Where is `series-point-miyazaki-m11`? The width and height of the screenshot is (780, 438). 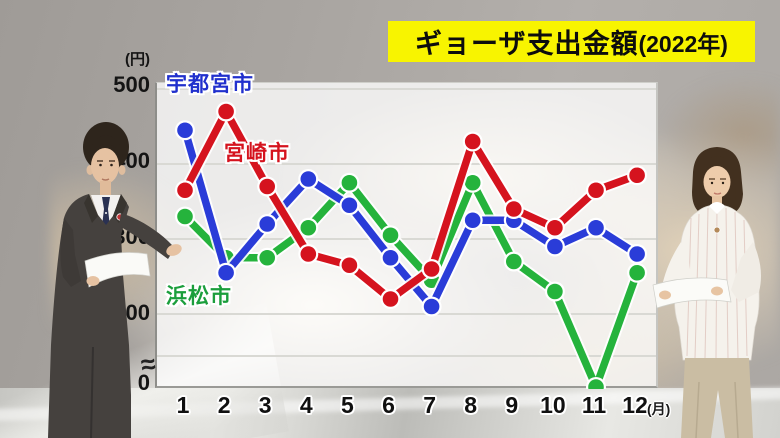 series-point-miyazaki-m11 is located at coordinates (596, 190).